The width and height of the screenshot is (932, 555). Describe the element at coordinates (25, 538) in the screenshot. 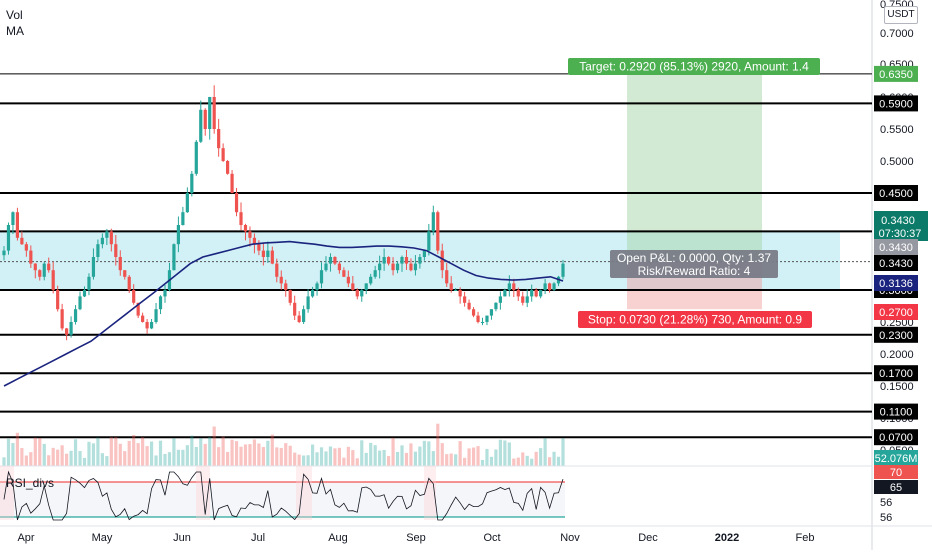

I see `x-tick-label-0: Apr` at that location.